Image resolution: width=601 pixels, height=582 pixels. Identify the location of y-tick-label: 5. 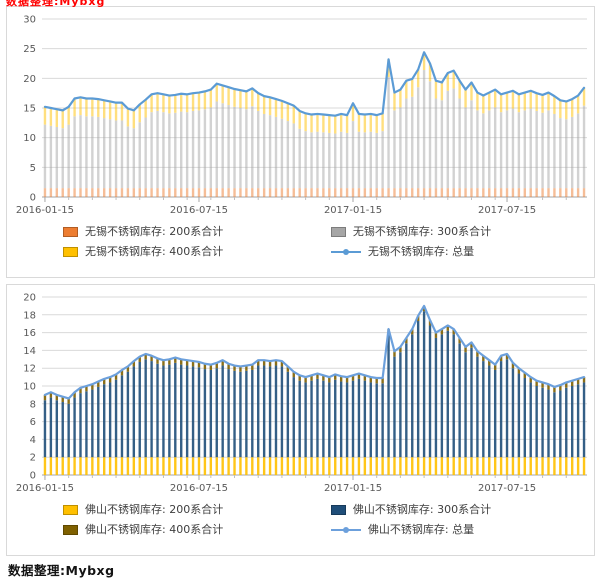
(33, 168).